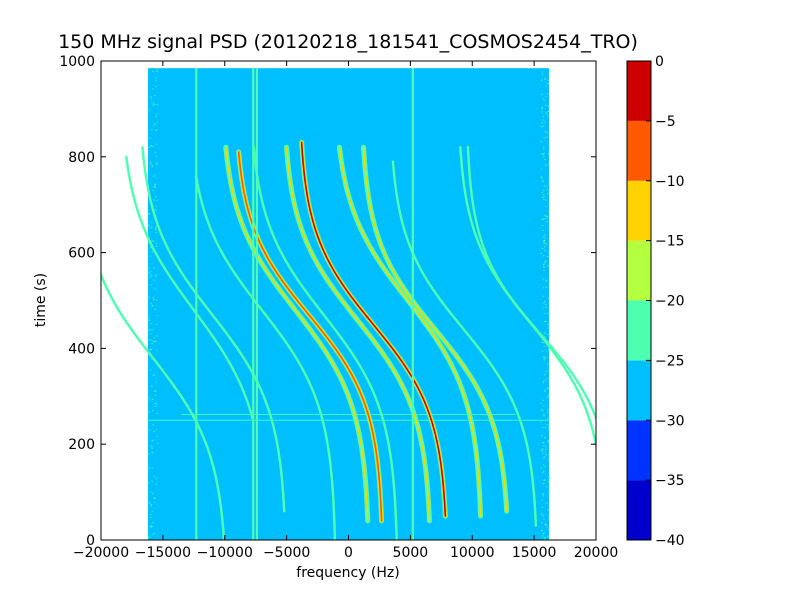 This screenshot has height=600, width=800. Describe the element at coordinates (81, 445) in the screenshot. I see `y-tick-label: 200` at that location.